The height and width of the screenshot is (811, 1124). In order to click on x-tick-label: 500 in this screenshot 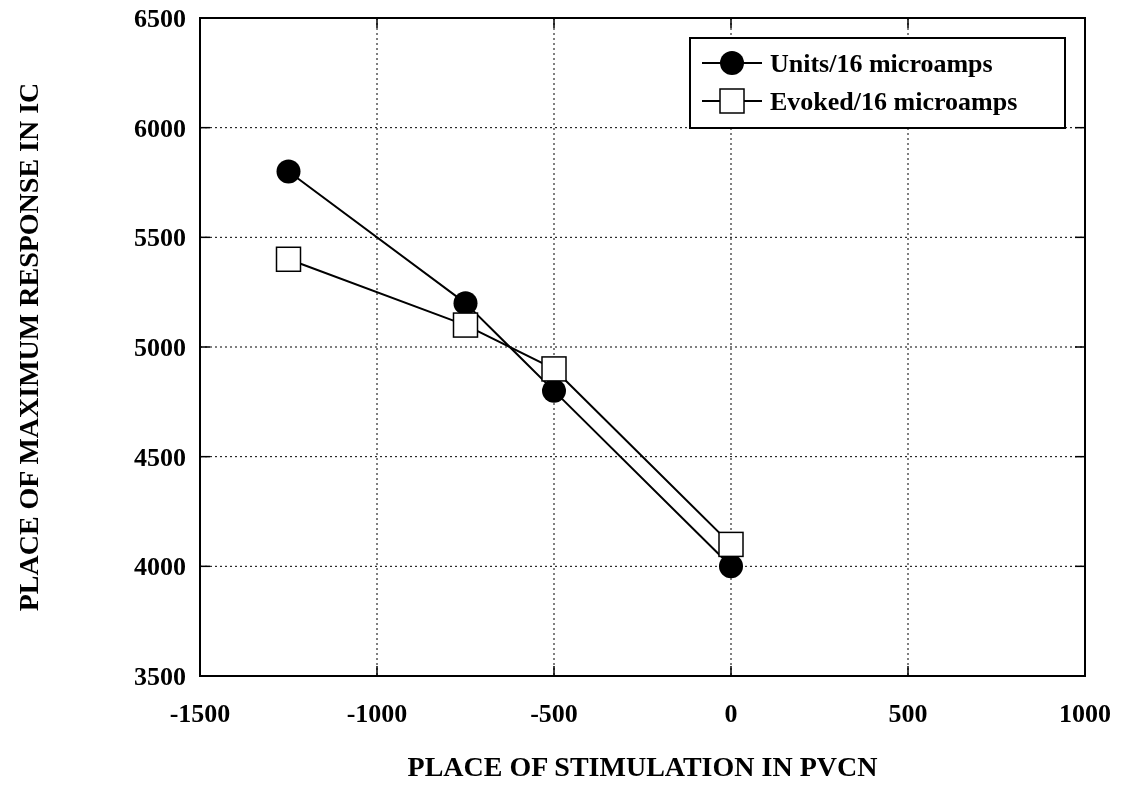, I will do `click(908, 713)`.